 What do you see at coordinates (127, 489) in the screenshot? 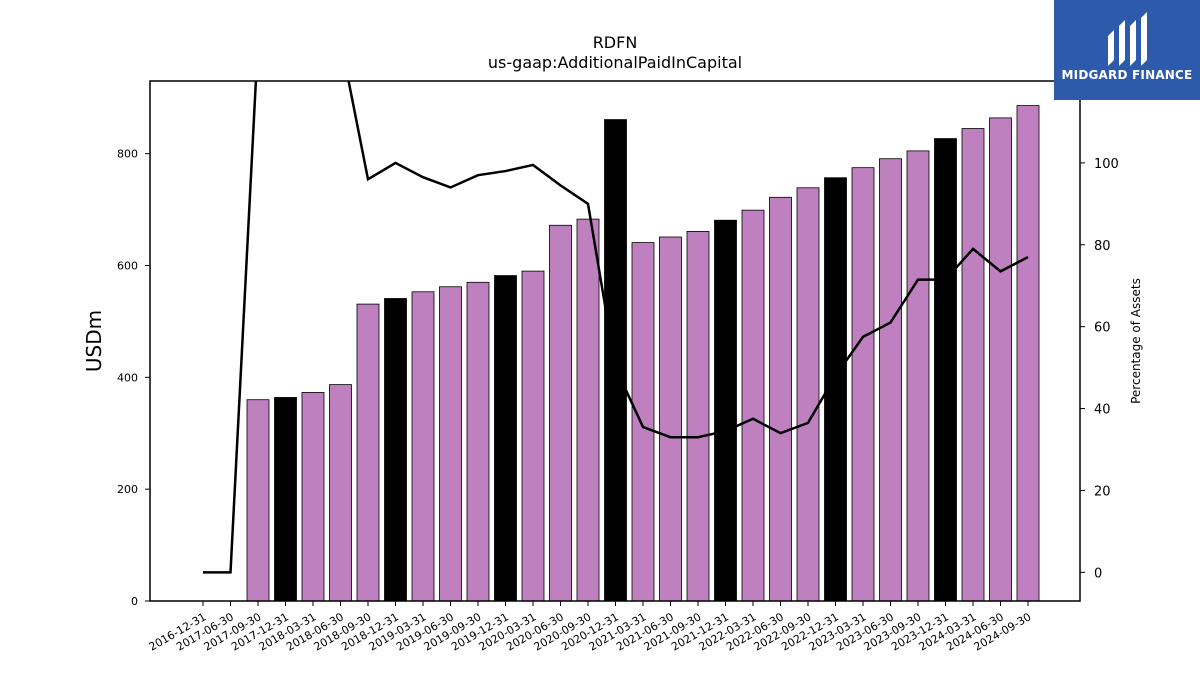
I see `y-tick-label: 200` at bounding box center [127, 489].